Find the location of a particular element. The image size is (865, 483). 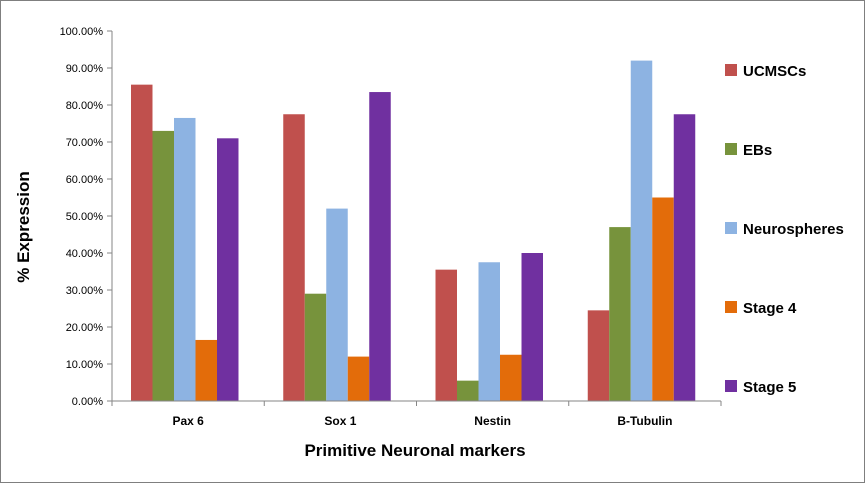

y-tick-label: 10.00% is located at coordinates (85, 365).